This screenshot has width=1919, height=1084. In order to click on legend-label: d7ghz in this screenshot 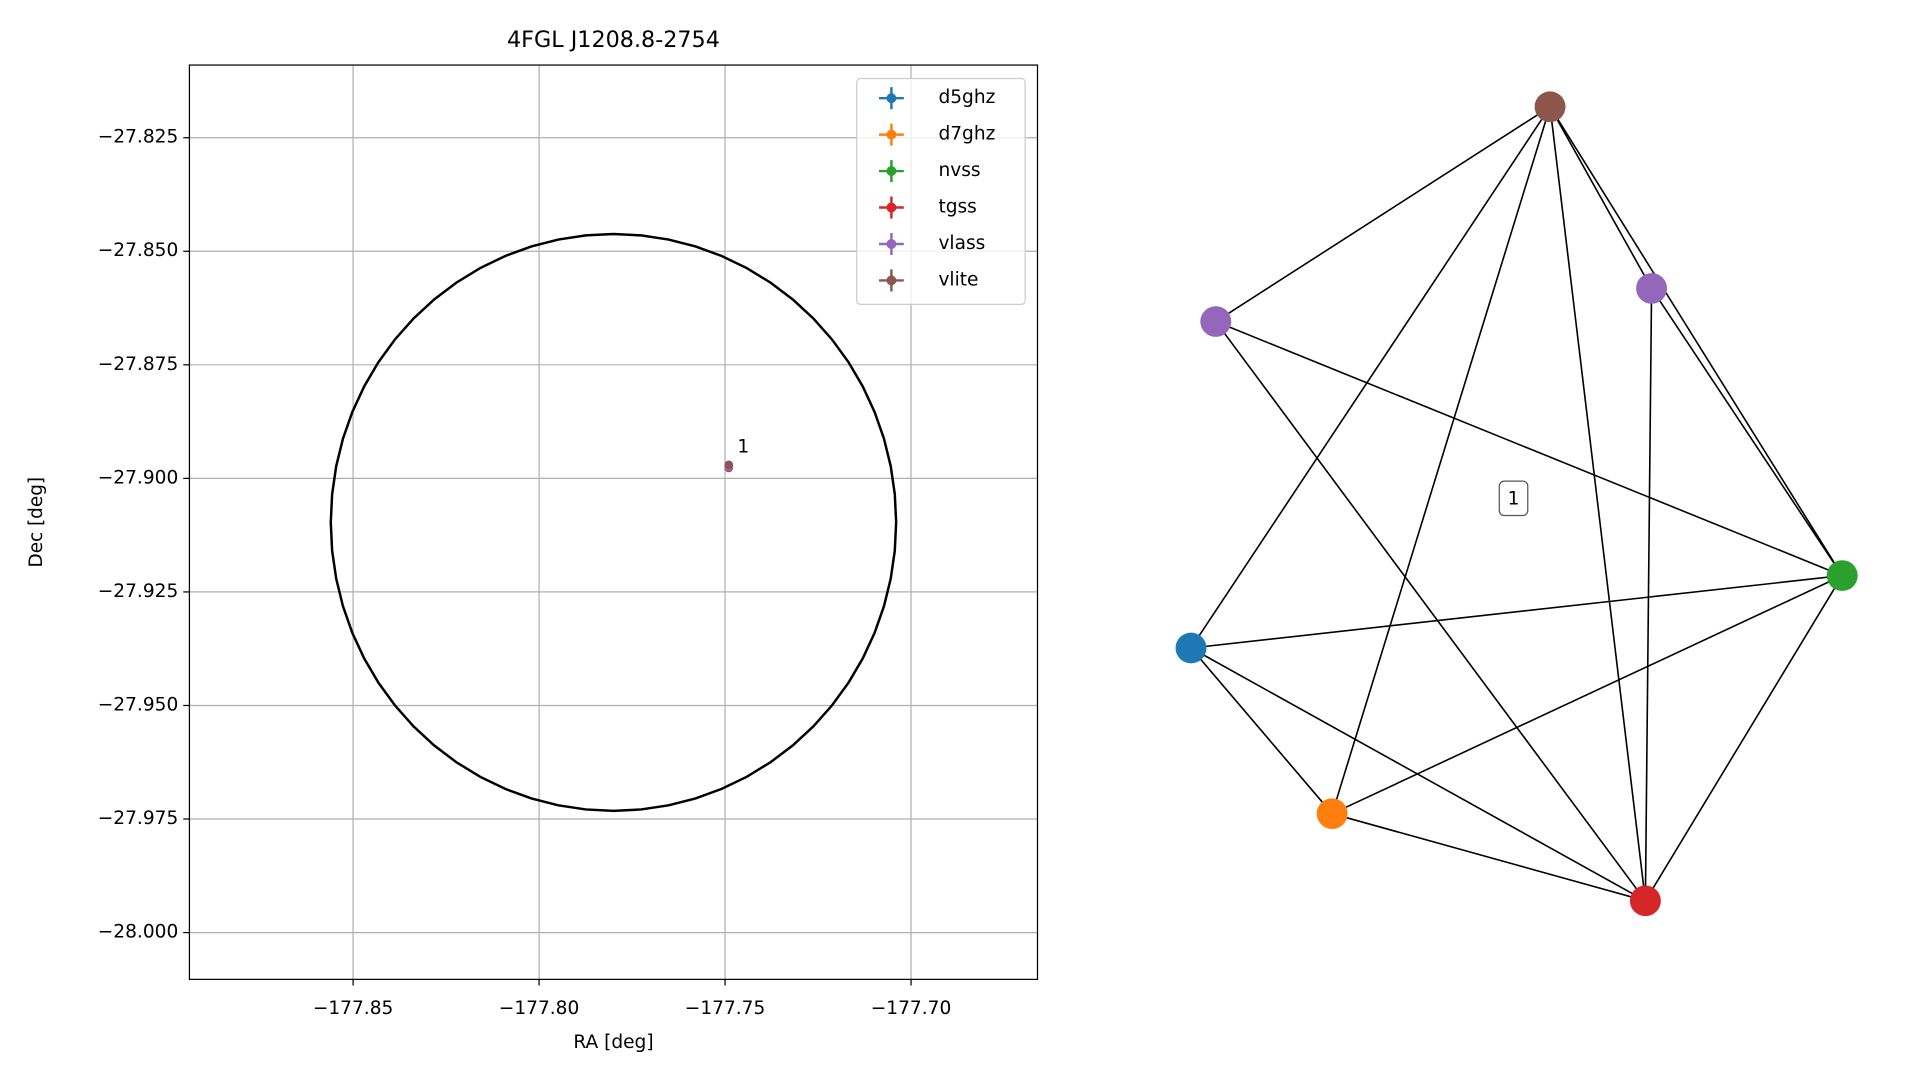, I will do `click(966, 134)`.